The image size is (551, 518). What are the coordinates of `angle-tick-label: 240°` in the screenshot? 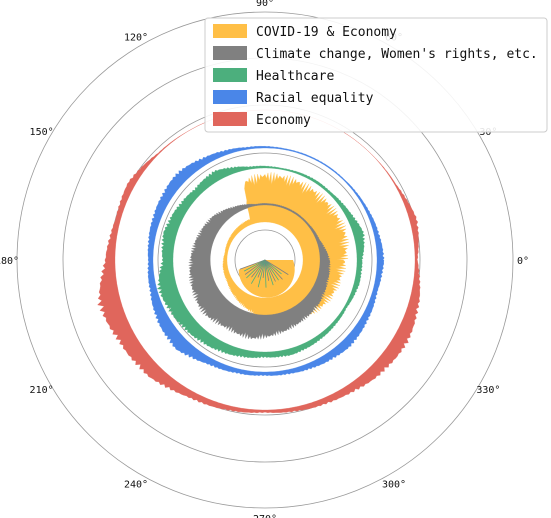 It's located at (136, 484).